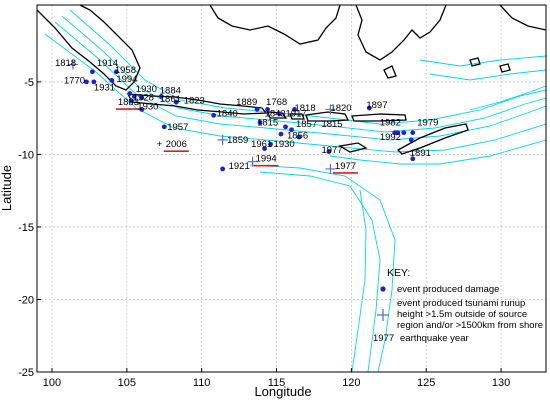 This screenshot has width=550, height=404. I want to click on legend-runup-text-2: height >1.5m outside of source, so click(462, 314).